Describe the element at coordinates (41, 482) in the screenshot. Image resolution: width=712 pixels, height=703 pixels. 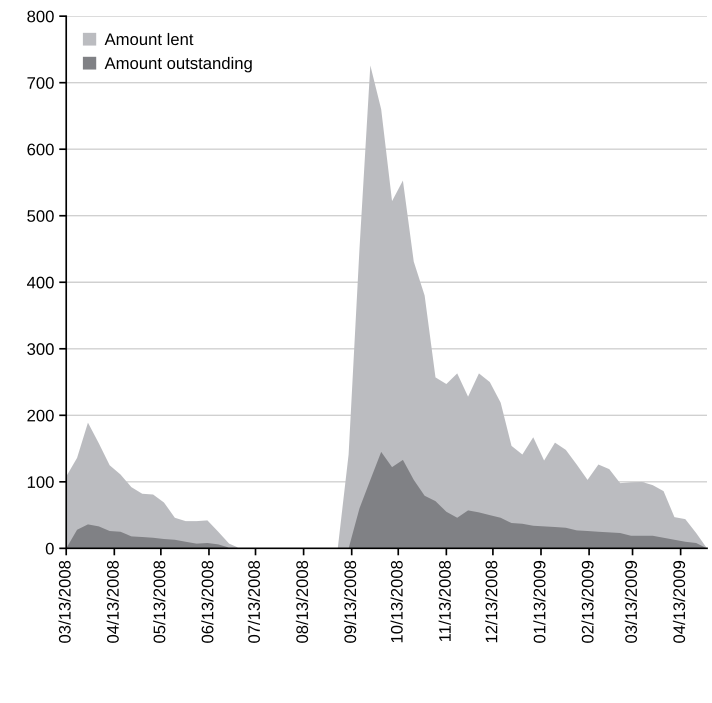
I see `y-tick-label: 100` at that location.